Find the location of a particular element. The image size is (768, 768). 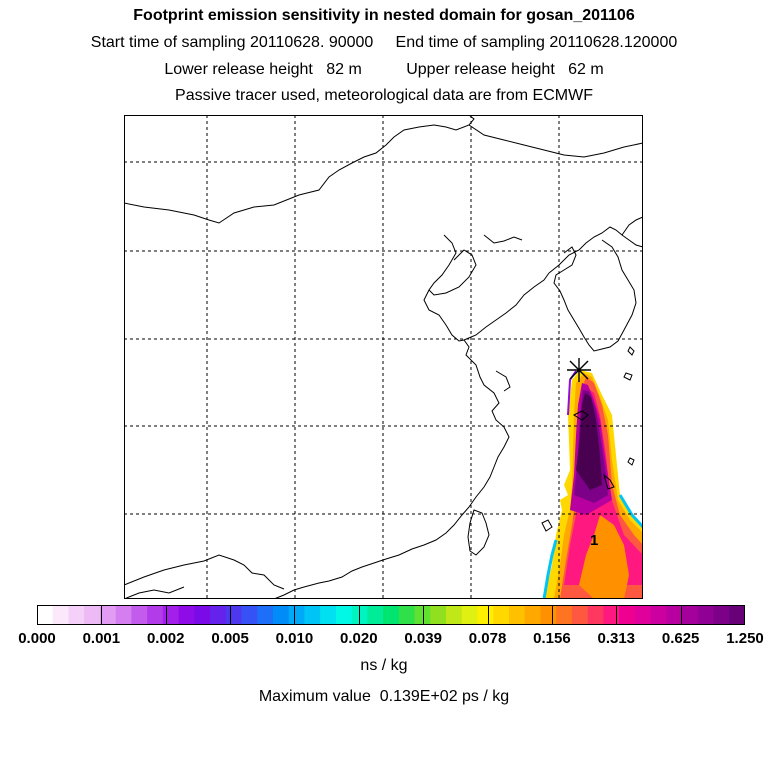

colorbar-tick-label: 0.039 is located at coordinates (423, 638).